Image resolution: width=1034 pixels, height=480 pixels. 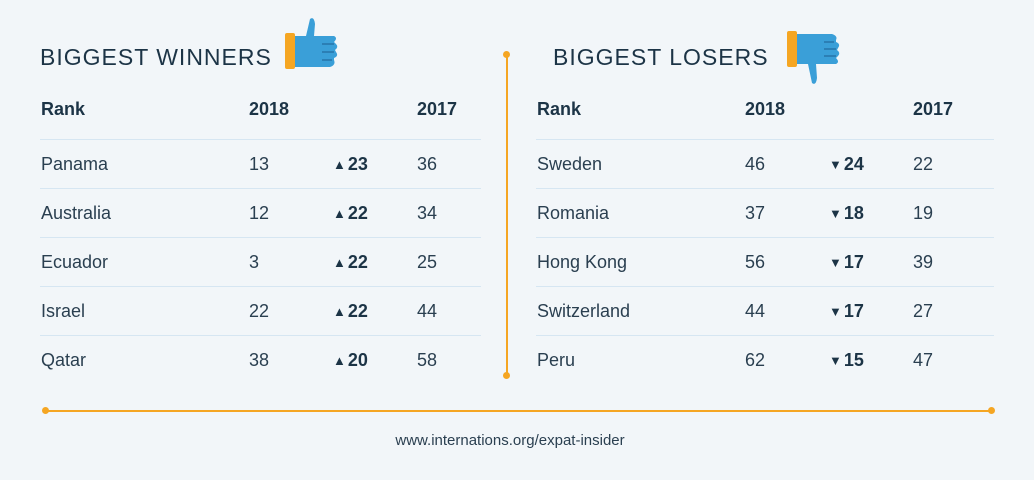 I want to click on rank-2017: 34, so click(x=427, y=213).